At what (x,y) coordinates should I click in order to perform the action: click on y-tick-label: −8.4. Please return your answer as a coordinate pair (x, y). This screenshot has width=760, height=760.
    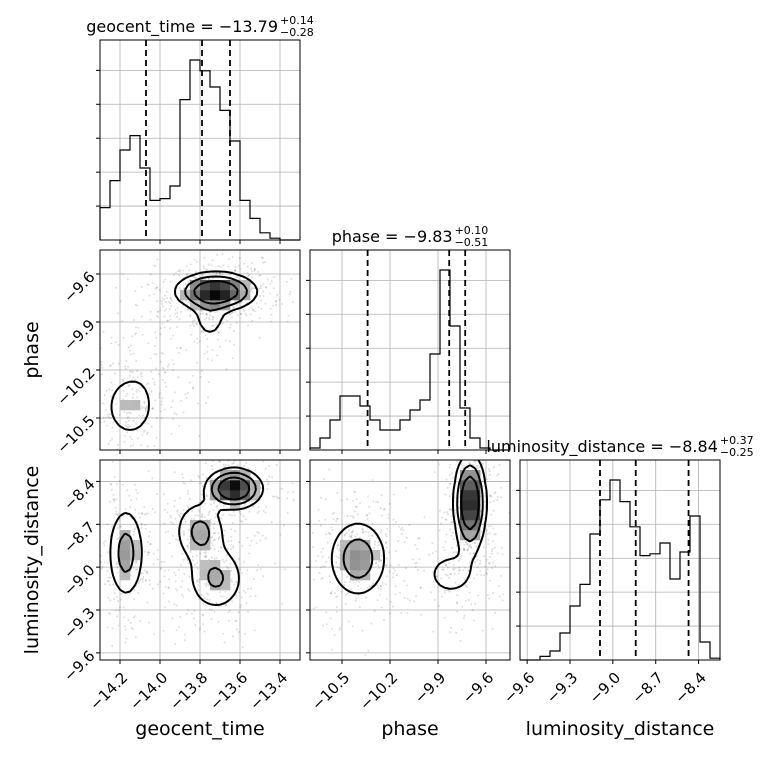
    Looking at the image, I should click on (79, 494).